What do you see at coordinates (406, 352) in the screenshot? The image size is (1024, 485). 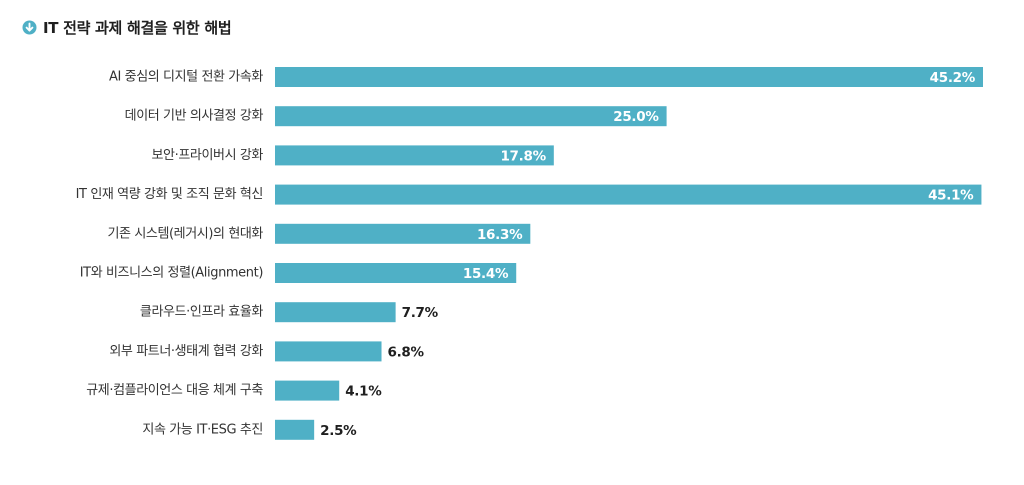 I see `value-label: 6.8%` at bounding box center [406, 352].